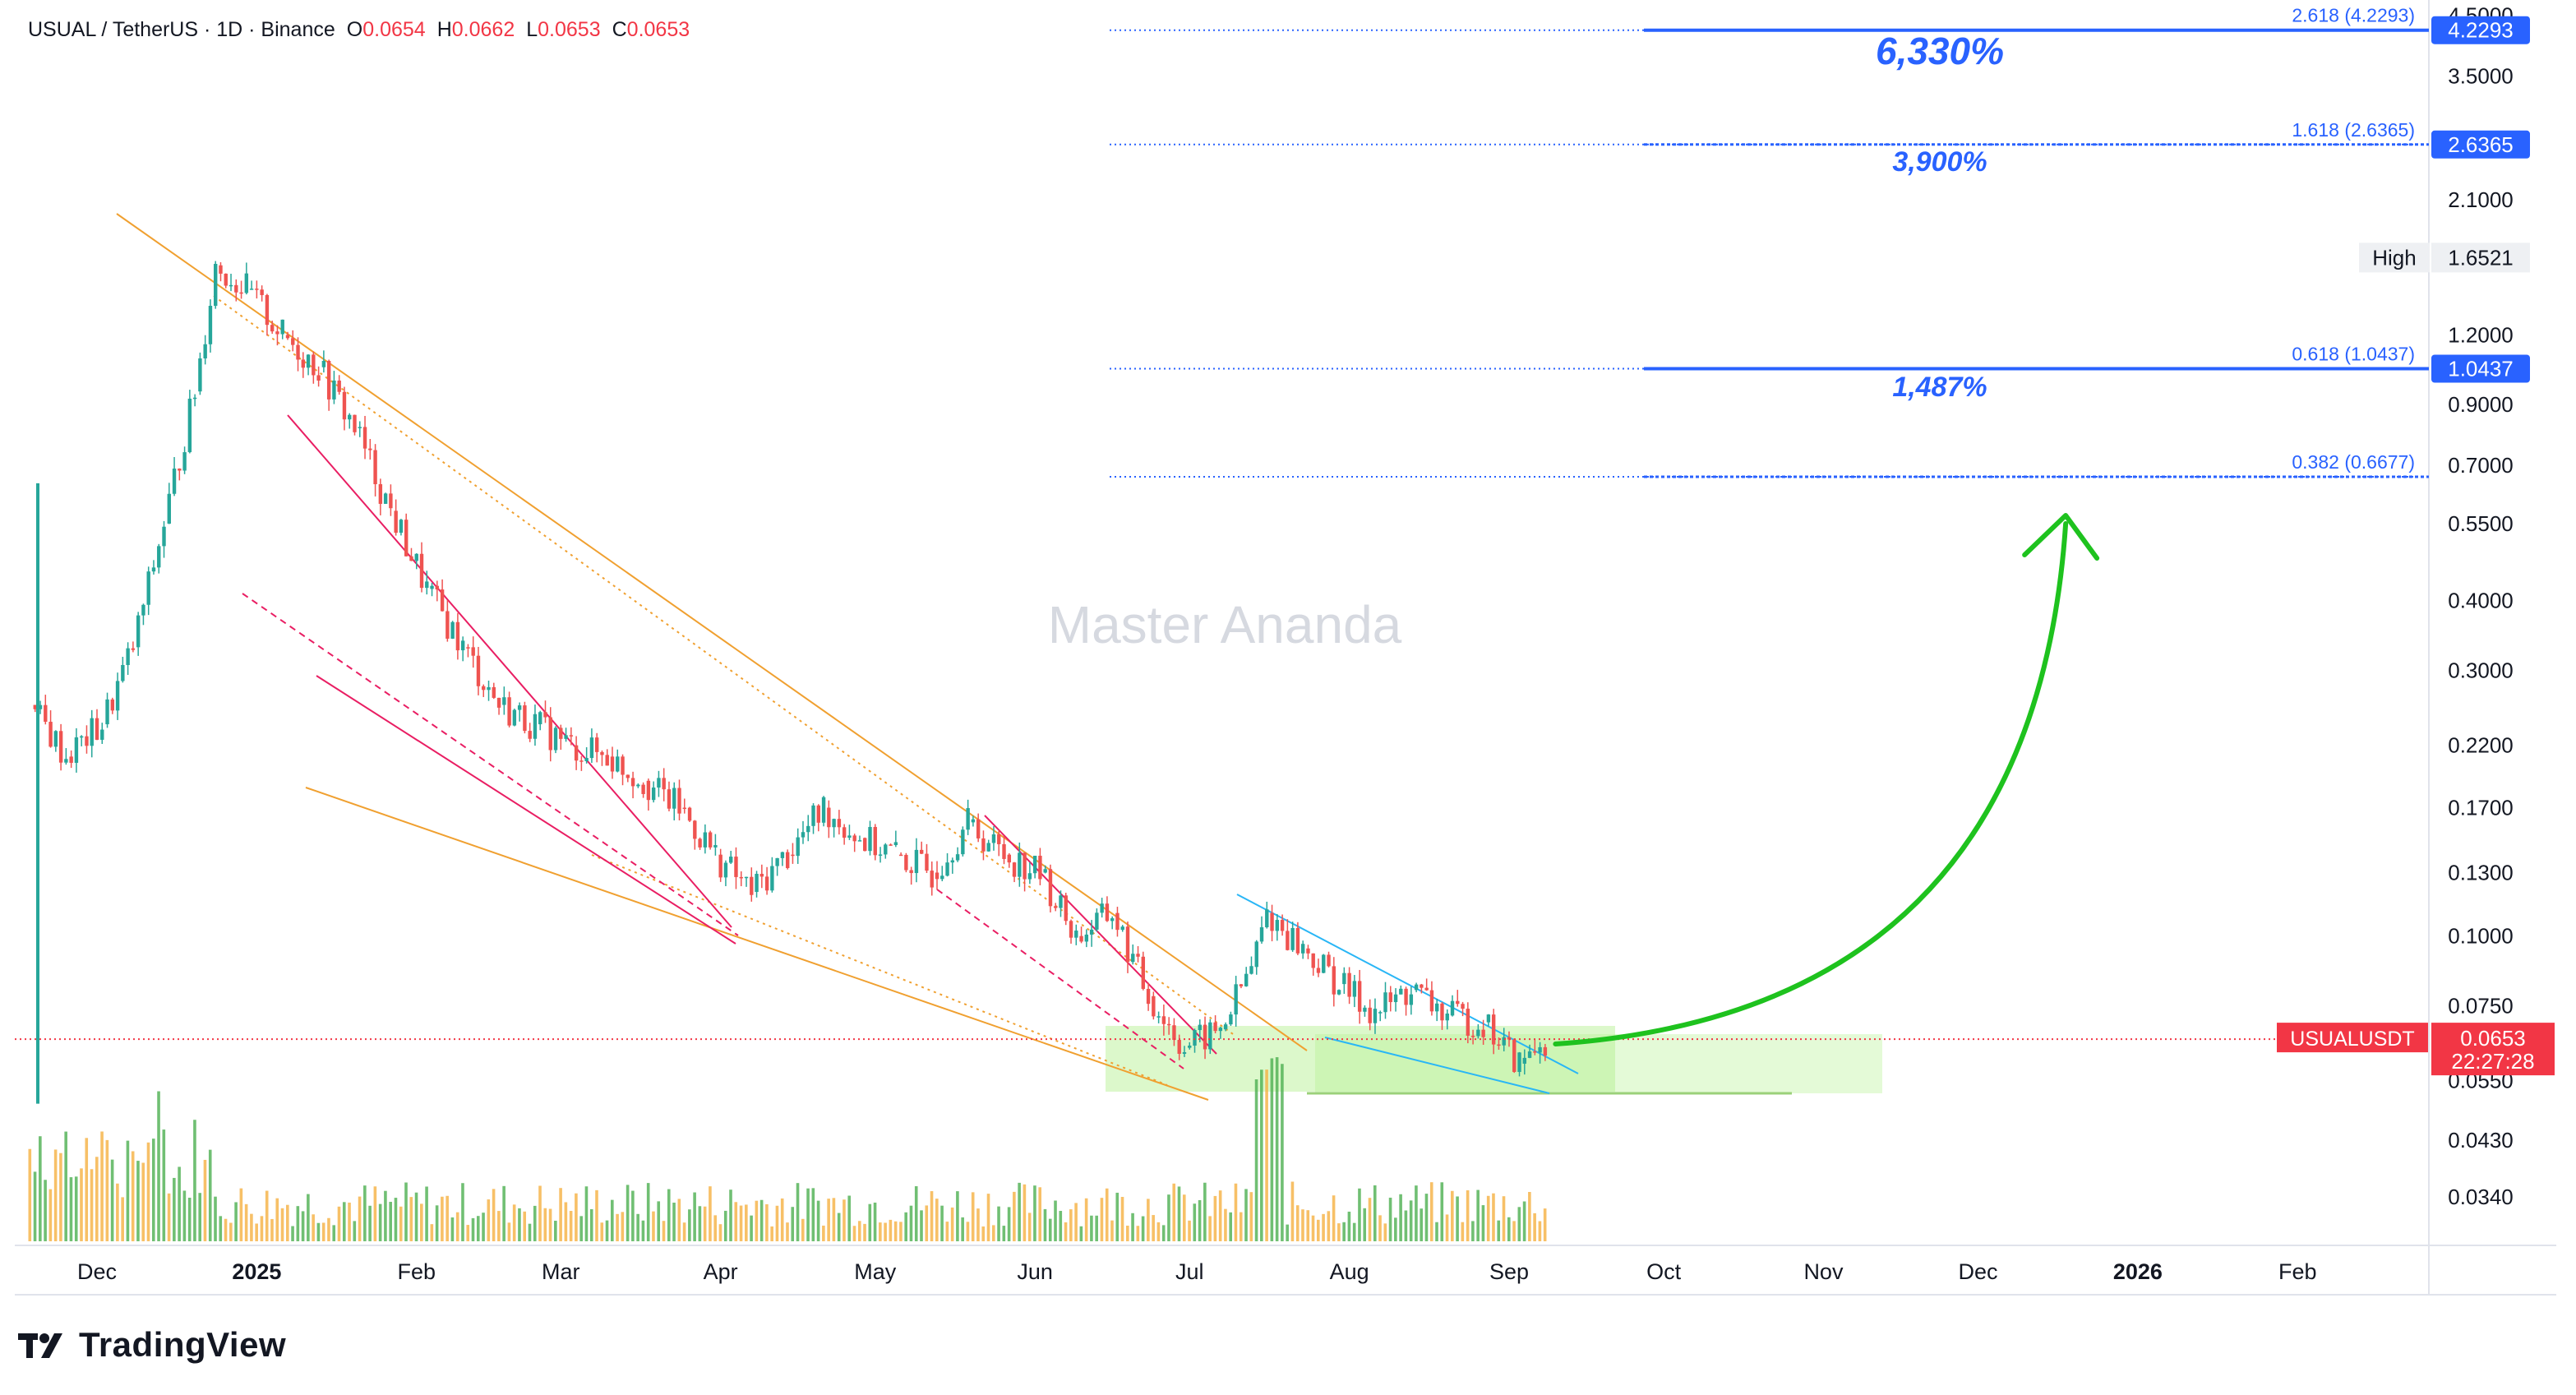  Describe the element at coordinates (1939, 387) in the screenshot. I see `target-percent-label: 1,487%` at that location.